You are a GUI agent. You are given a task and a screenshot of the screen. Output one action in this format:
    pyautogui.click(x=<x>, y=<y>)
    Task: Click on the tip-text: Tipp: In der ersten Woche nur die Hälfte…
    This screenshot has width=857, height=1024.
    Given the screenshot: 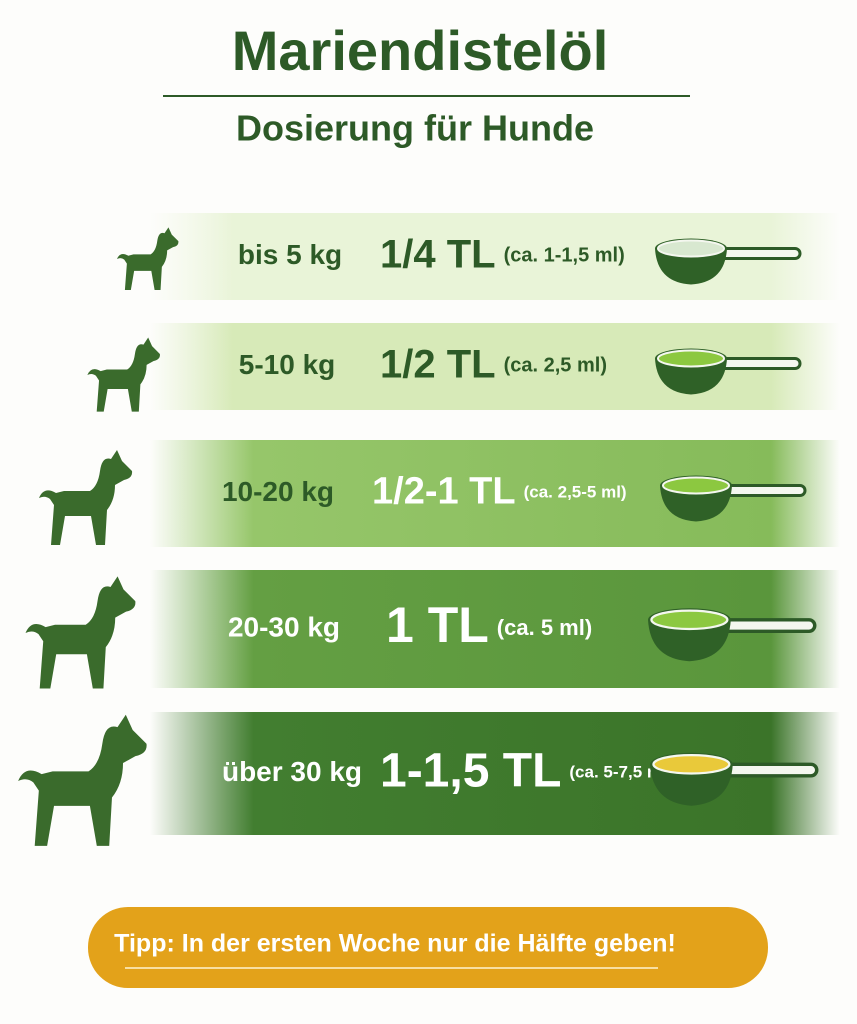 What is the action you would take?
    pyautogui.click(x=395, y=944)
    